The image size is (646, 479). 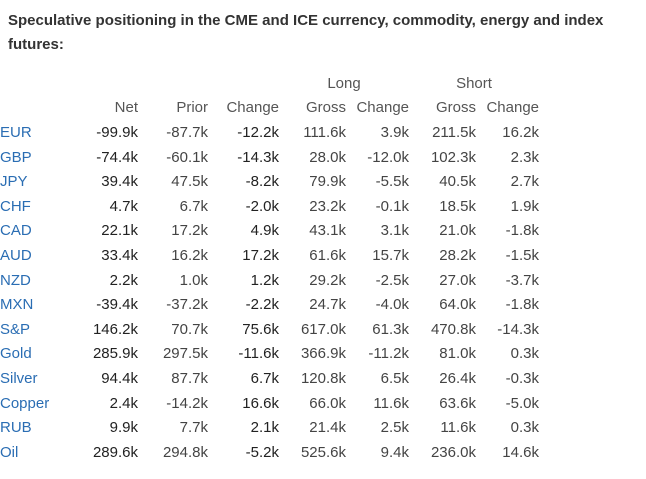 What do you see at coordinates (115, 354) in the screenshot?
I see `net-cell: 285.9k` at bounding box center [115, 354].